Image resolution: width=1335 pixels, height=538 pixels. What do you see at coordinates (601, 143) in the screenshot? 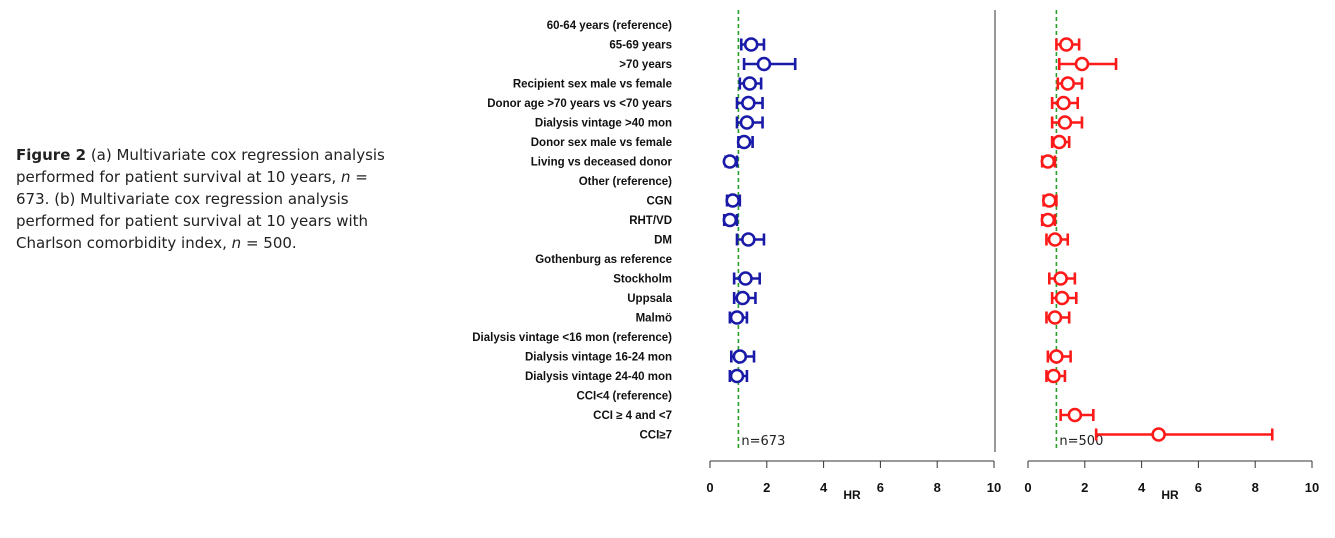
I see `row-label: Donor sex male vs female` at bounding box center [601, 143].